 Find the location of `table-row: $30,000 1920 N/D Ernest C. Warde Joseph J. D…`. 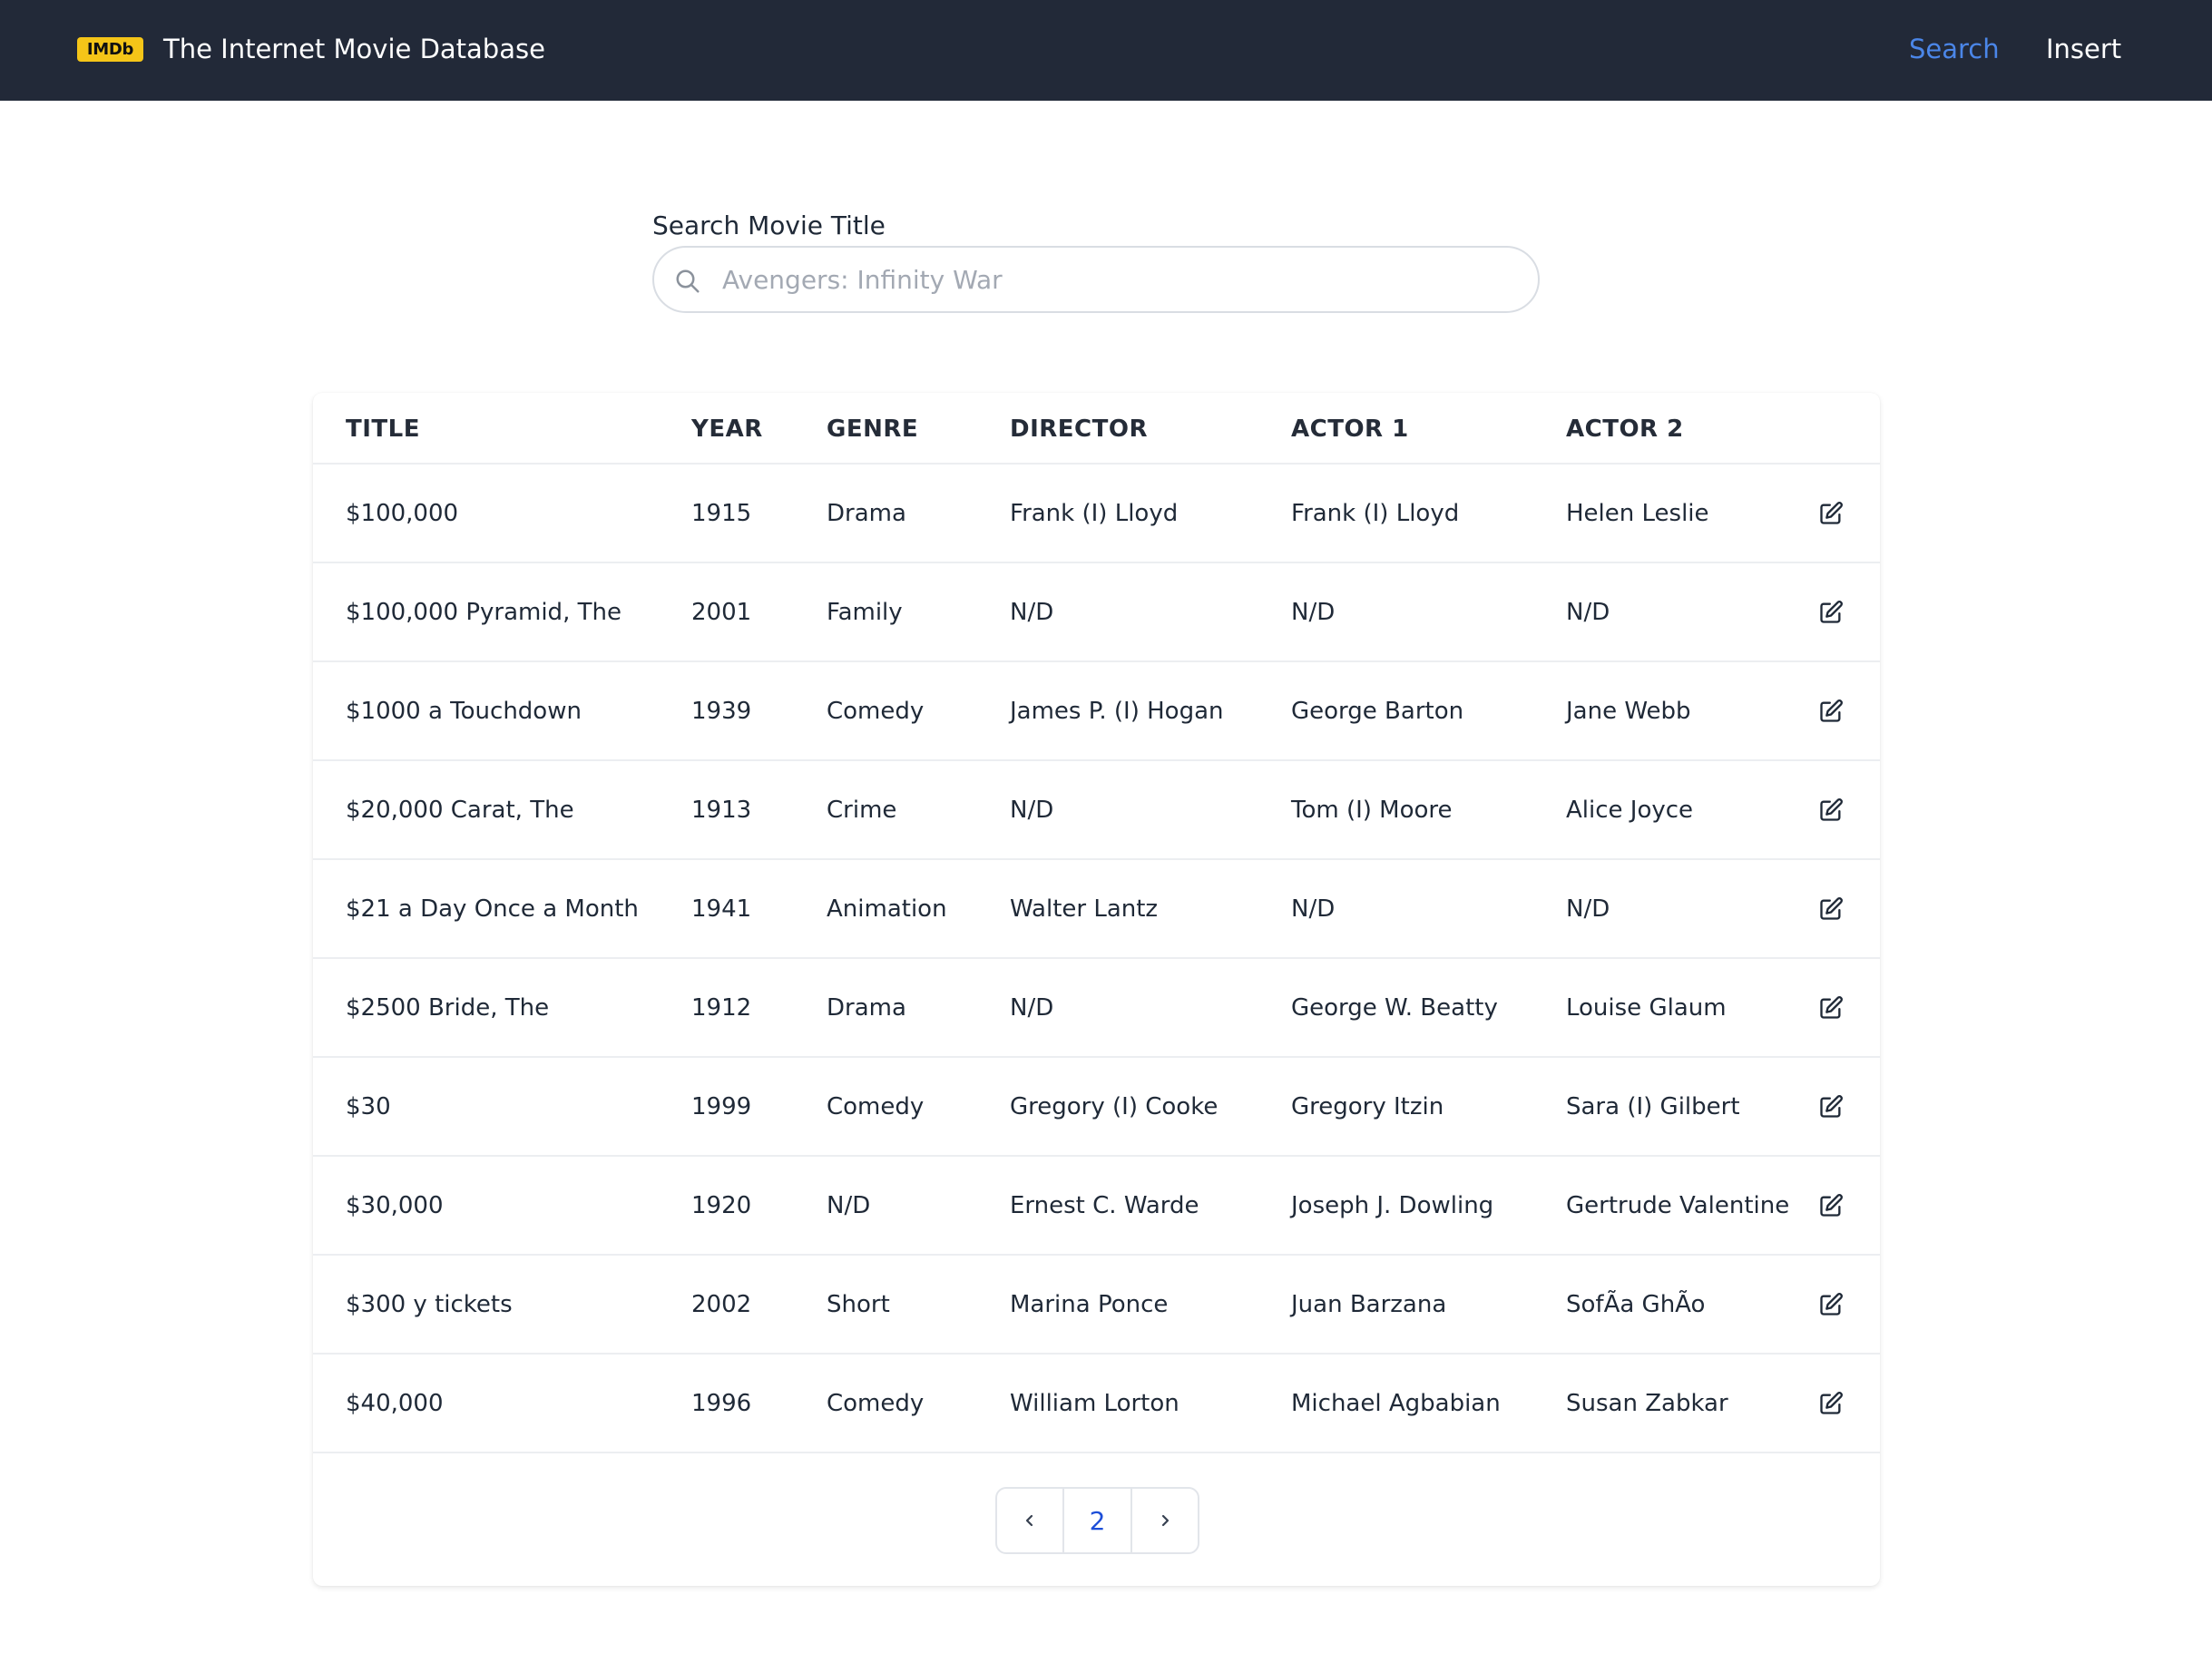

table-row: $30,000 1920 N/D Ernest C. Warde Joseph J. D… is located at coordinates (1096, 1206).